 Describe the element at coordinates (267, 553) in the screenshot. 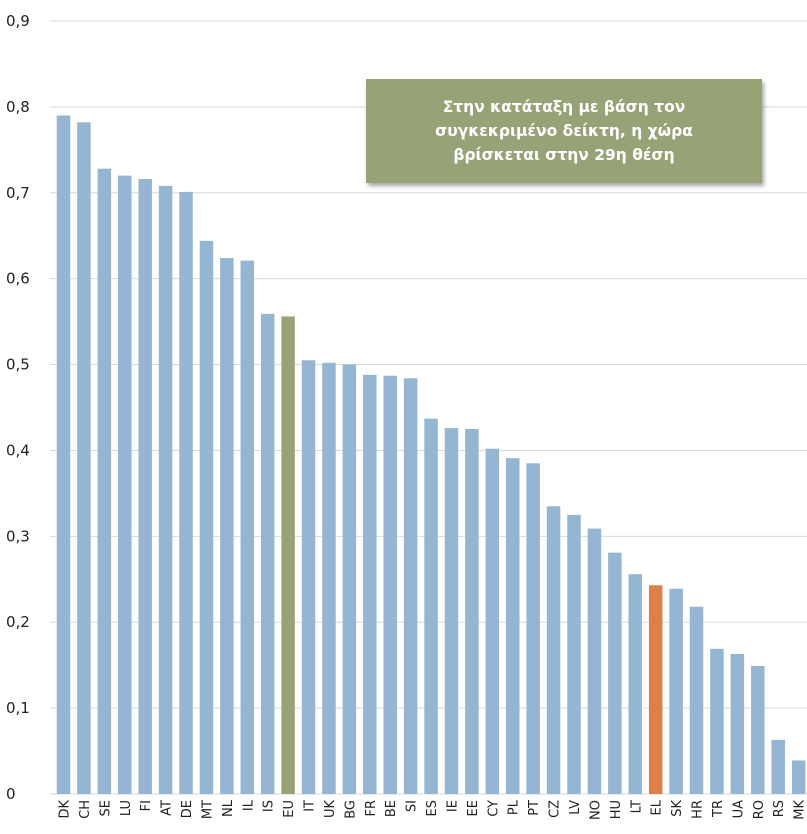

I see `bar-is` at that location.